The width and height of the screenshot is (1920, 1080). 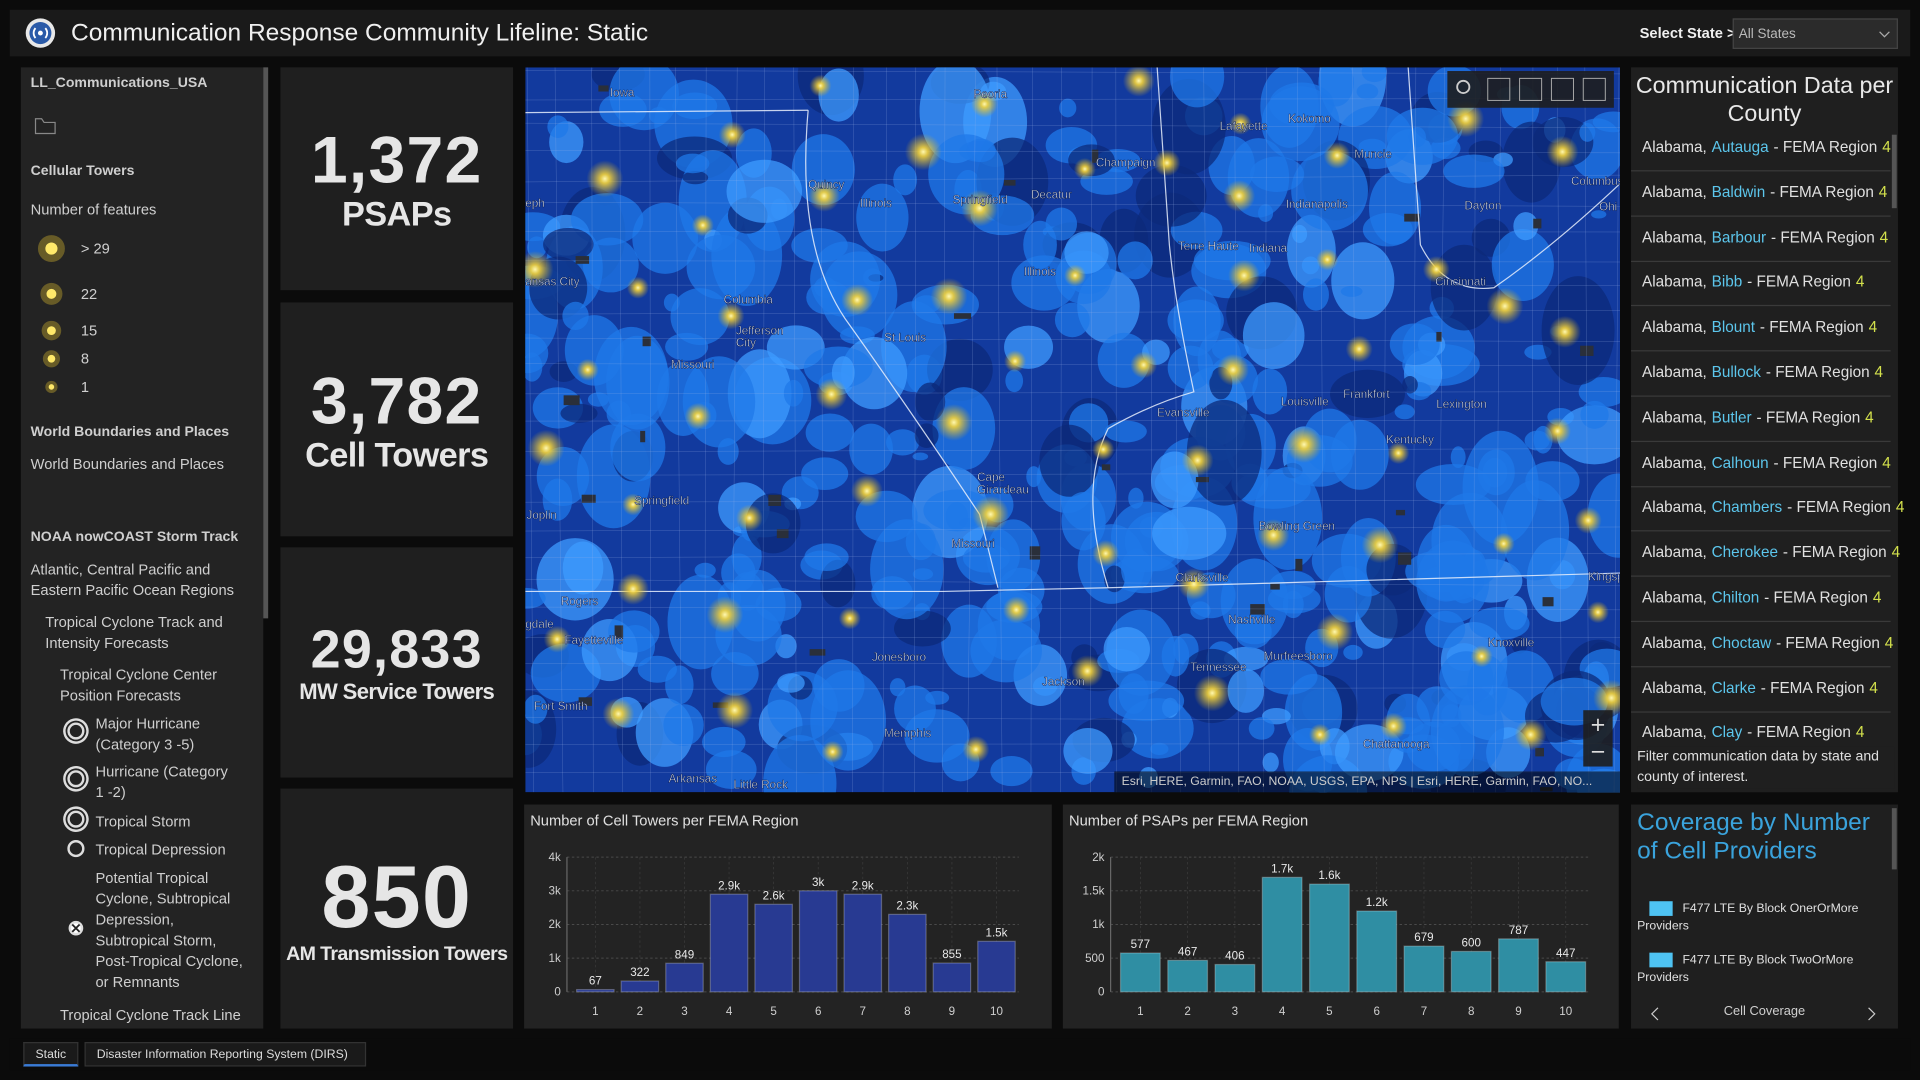 I want to click on indicator-value: 3,782, so click(x=396, y=401).